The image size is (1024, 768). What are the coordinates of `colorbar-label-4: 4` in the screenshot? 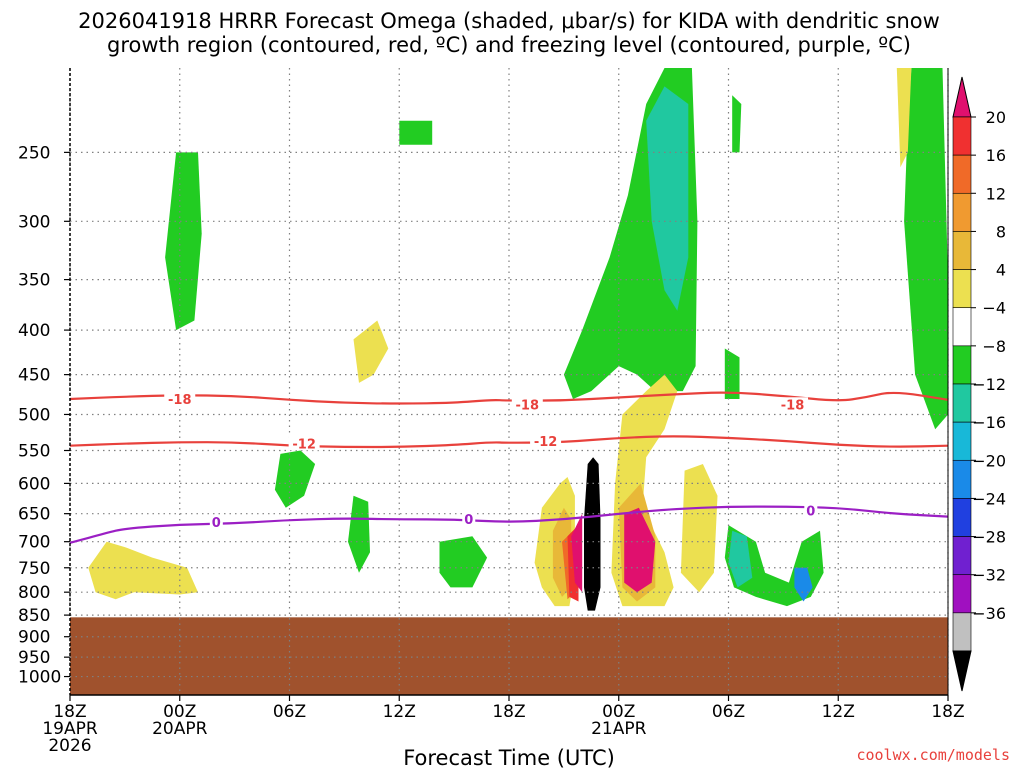 It's located at (1001, 270).